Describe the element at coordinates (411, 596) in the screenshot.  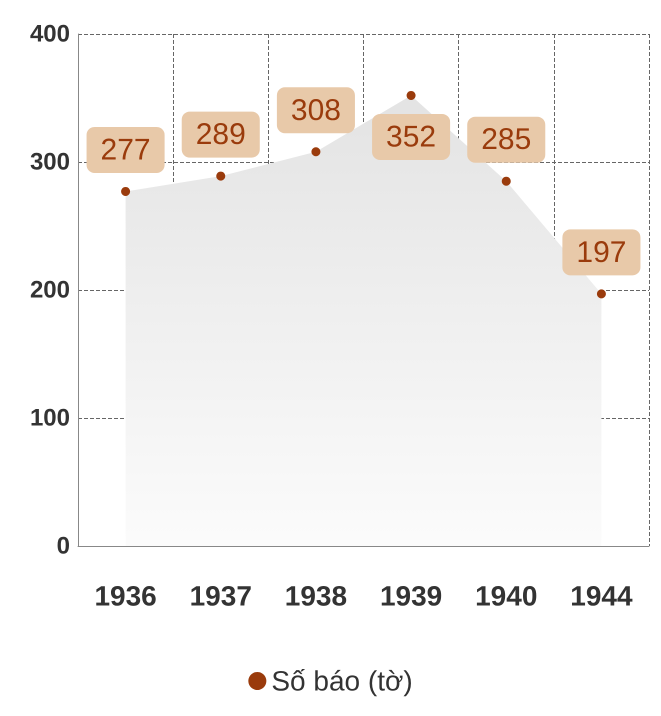
I see `x-tick-label: 1939` at that location.